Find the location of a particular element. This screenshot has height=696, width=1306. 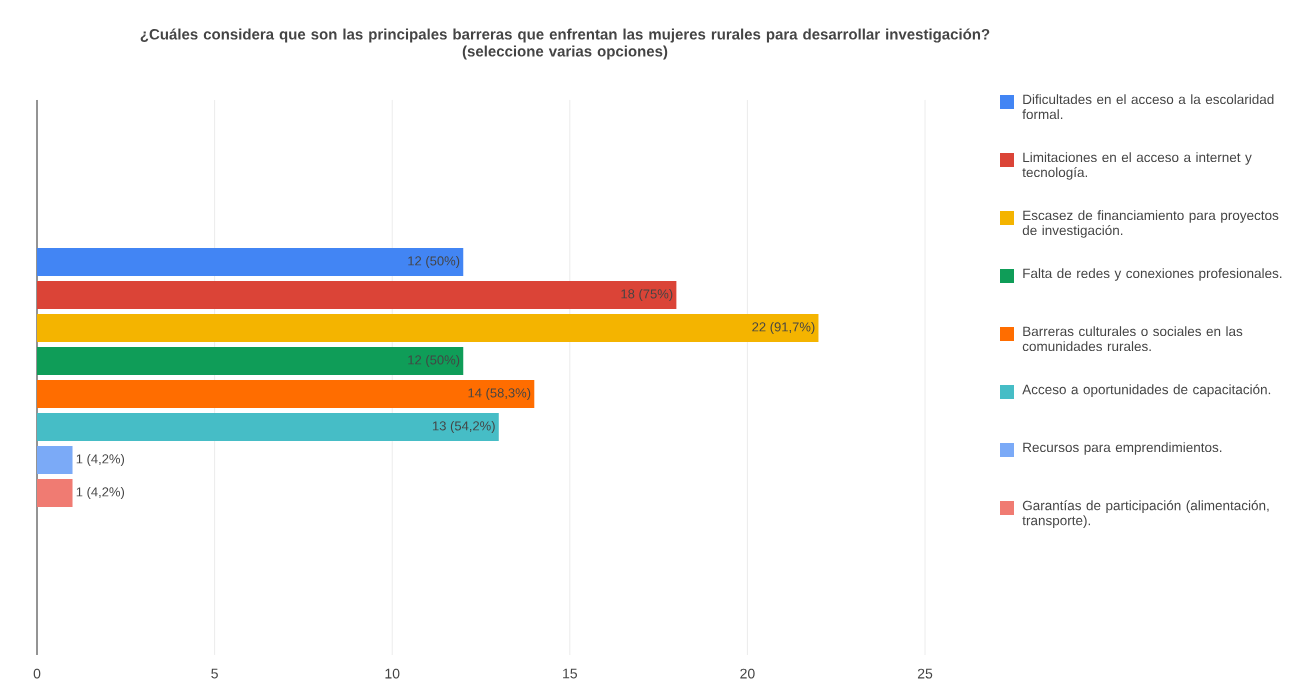

legend-label: Limitaciones en el acceso a internet y tecnología. is located at coordinates (1137, 166).